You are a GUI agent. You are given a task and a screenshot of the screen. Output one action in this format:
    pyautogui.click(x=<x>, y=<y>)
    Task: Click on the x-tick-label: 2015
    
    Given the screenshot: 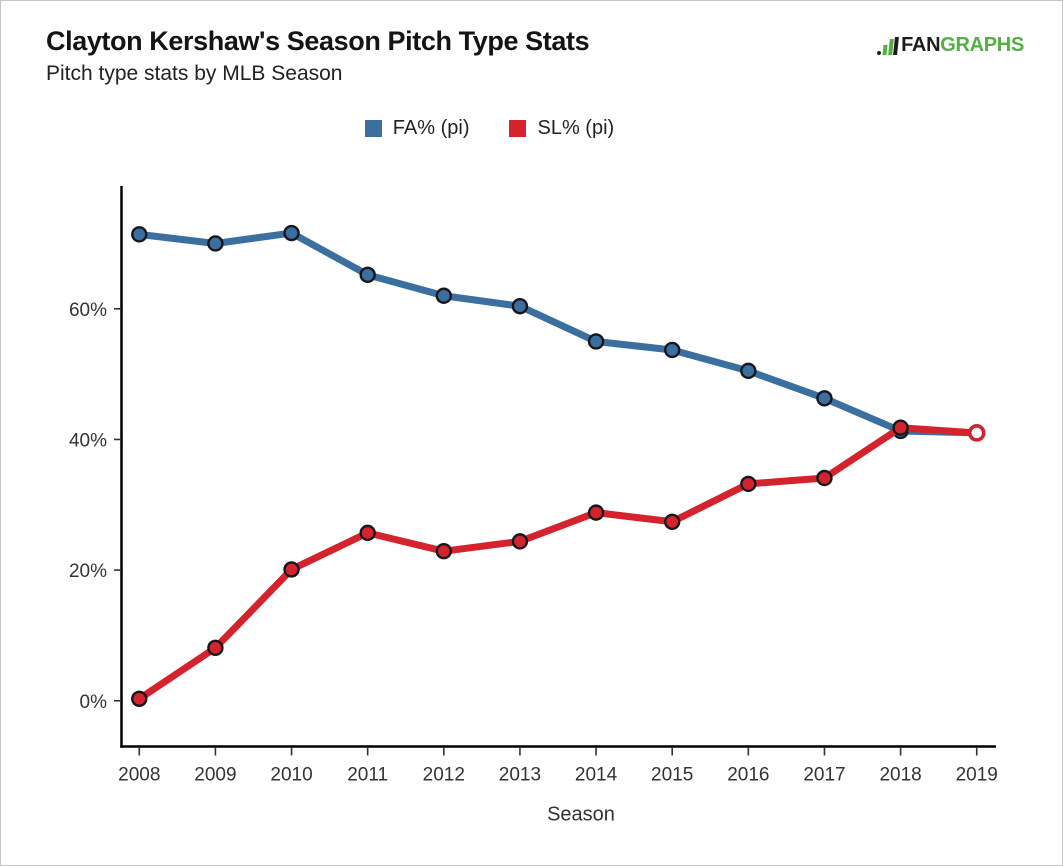 What is the action you would take?
    pyautogui.click(x=672, y=775)
    